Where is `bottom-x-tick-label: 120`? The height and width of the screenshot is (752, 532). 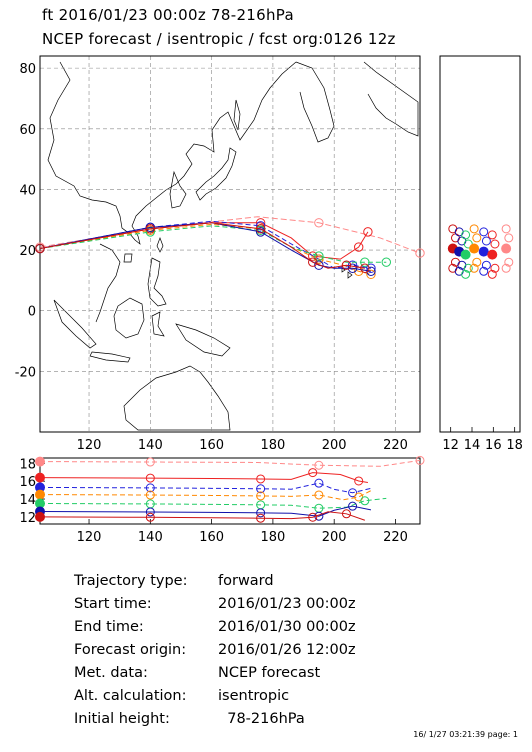
bottom-x-tick-label: 120 is located at coordinates (89, 537).